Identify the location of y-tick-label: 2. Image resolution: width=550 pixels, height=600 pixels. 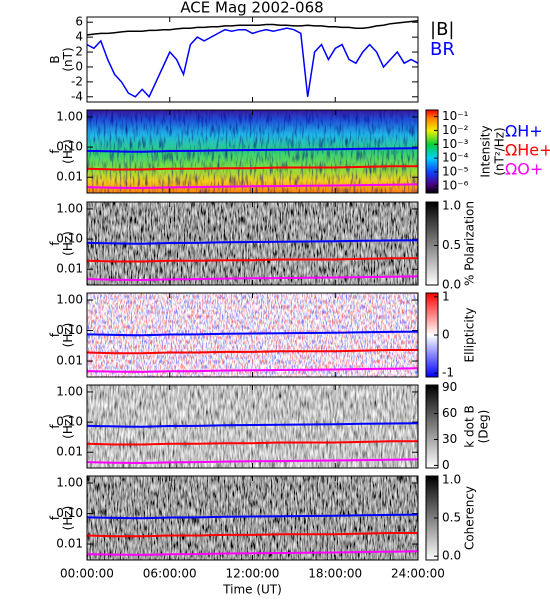
(79, 52).